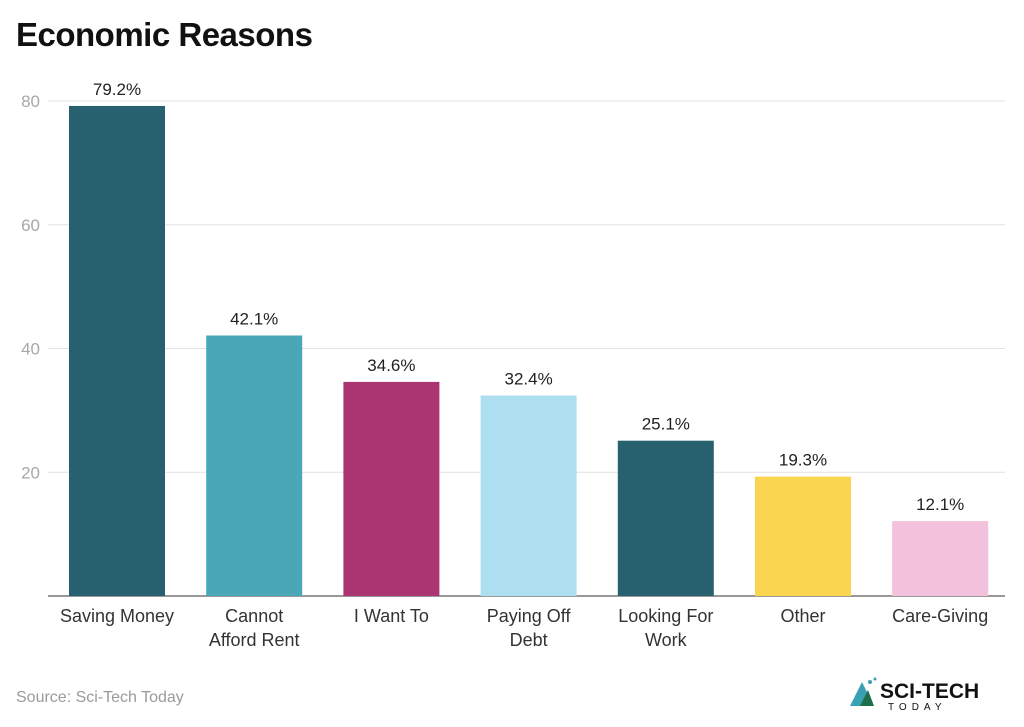 The width and height of the screenshot is (1024, 727). I want to click on x-tick-label: Debt, so click(529, 640).